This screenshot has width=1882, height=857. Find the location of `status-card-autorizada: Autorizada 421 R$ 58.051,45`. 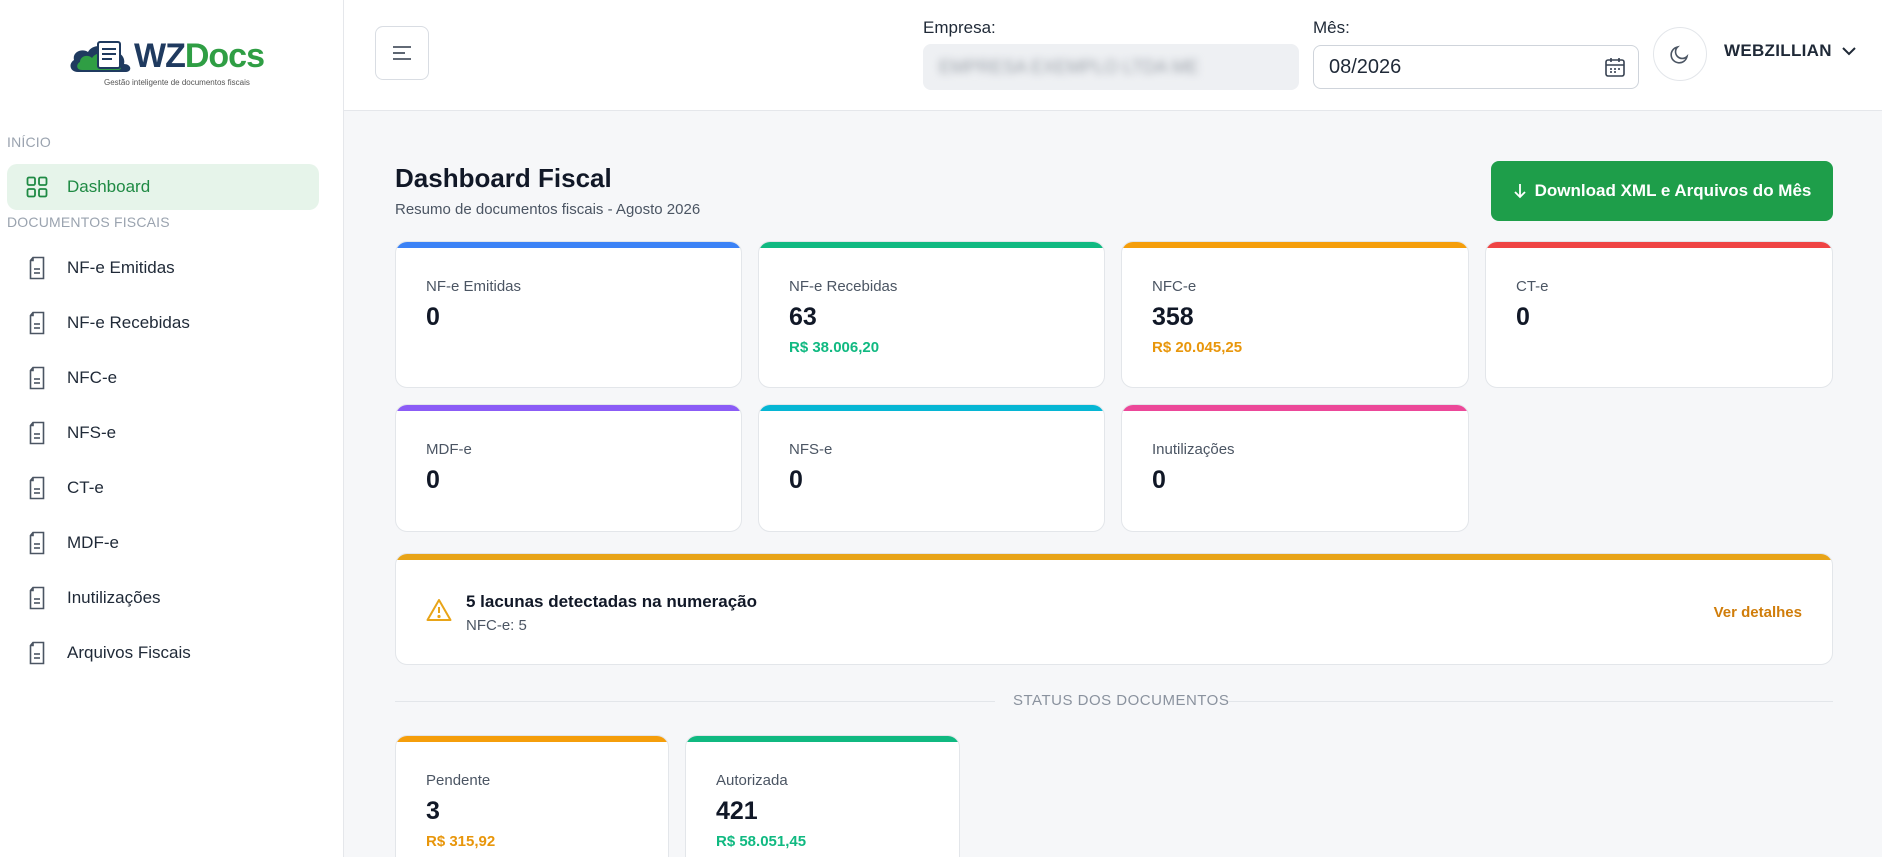

status-card-autorizada: Autorizada 421 R$ 58.051,45 is located at coordinates (822, 796).